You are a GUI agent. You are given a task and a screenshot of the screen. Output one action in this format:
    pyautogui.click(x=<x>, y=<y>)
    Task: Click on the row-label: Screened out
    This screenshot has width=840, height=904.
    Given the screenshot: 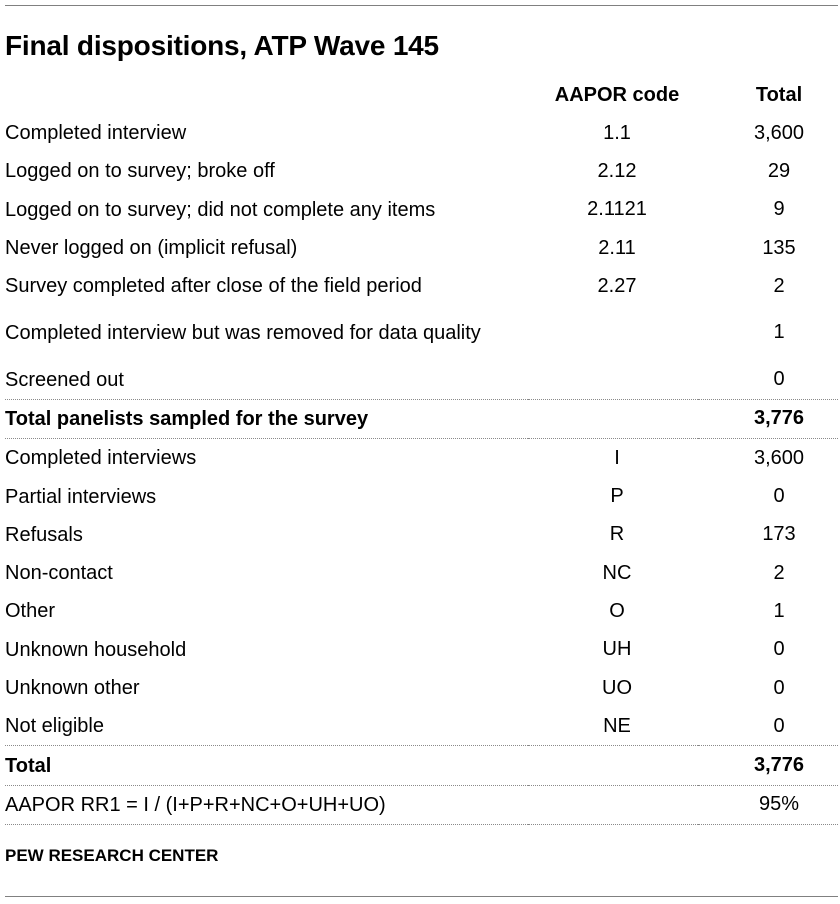 What is the action you would take?
    pyautogui.click(x=266, y=380)
    